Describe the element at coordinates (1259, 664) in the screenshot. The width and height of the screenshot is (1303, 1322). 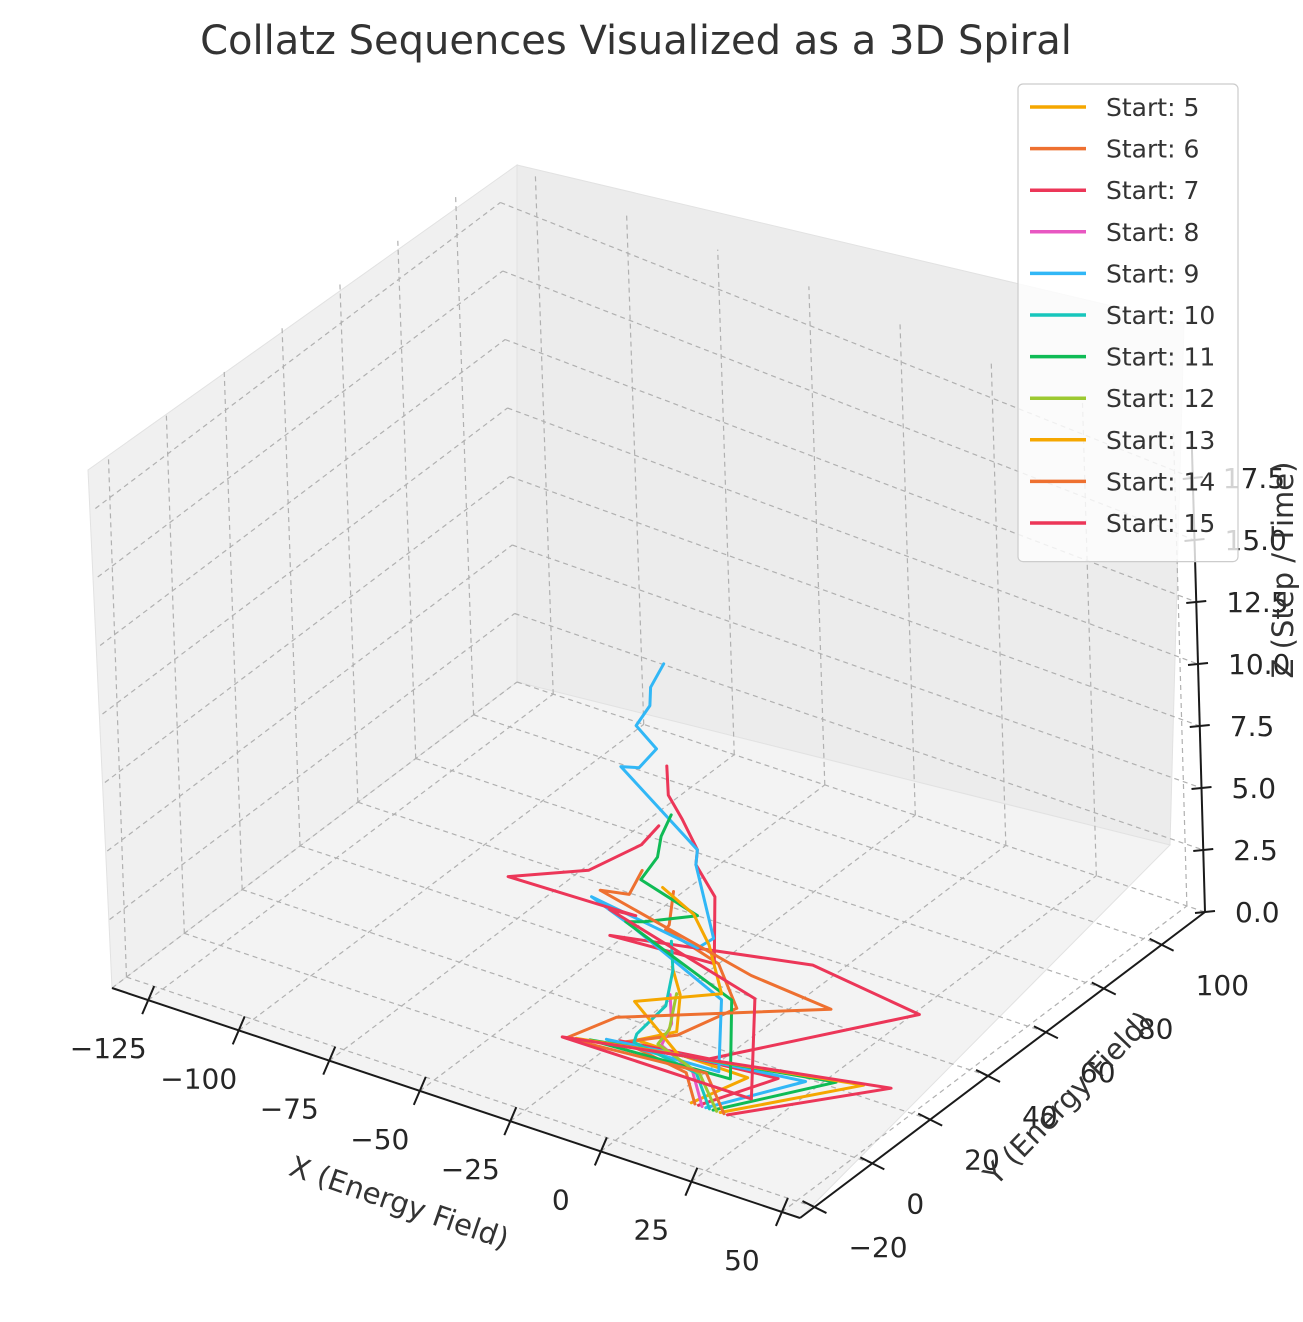
I see `z-tick-label: 10.0` at that location.